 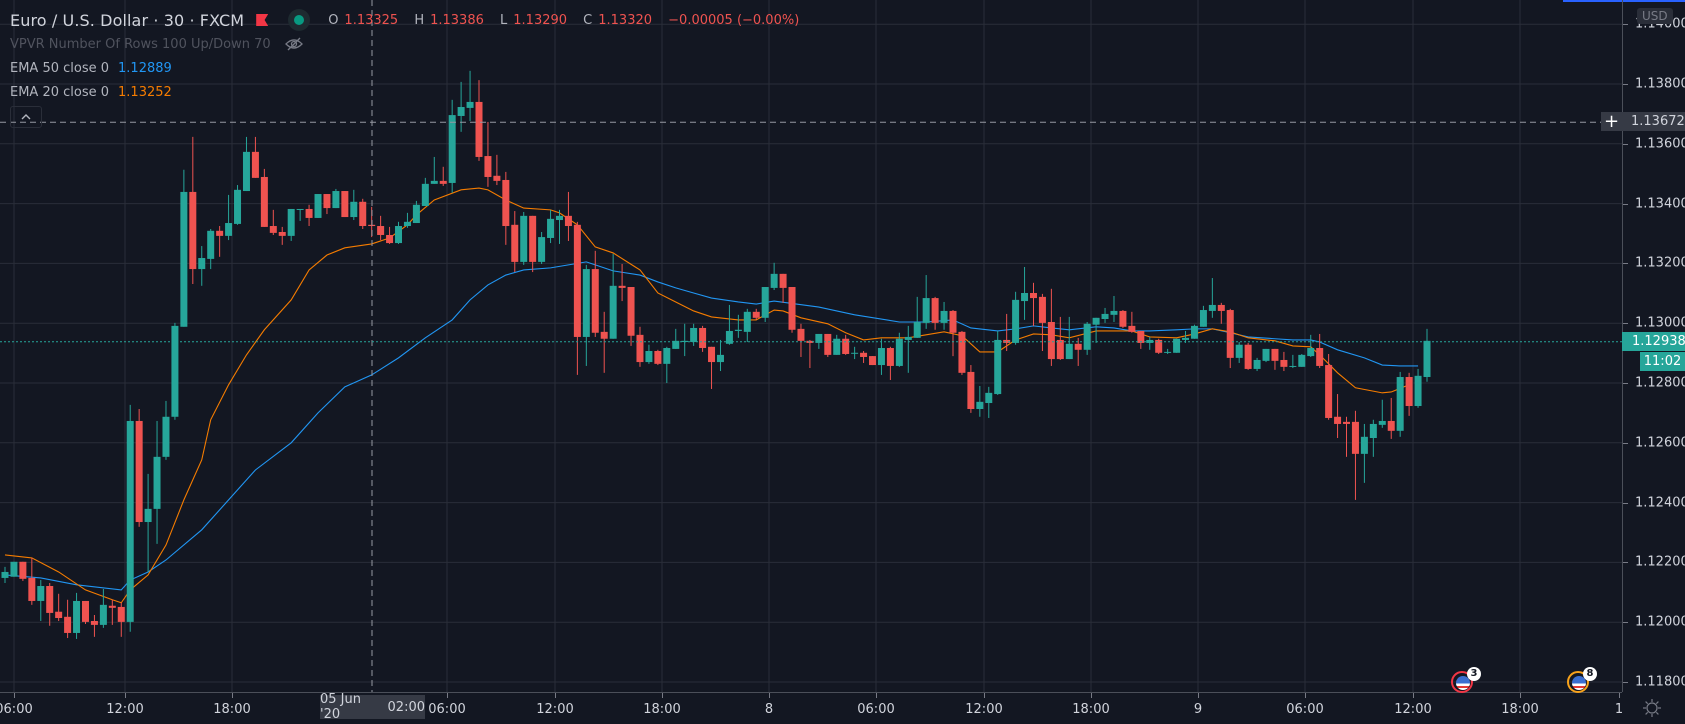 I want to click on event-count-badge: 3, so click(x=1474, y=673).